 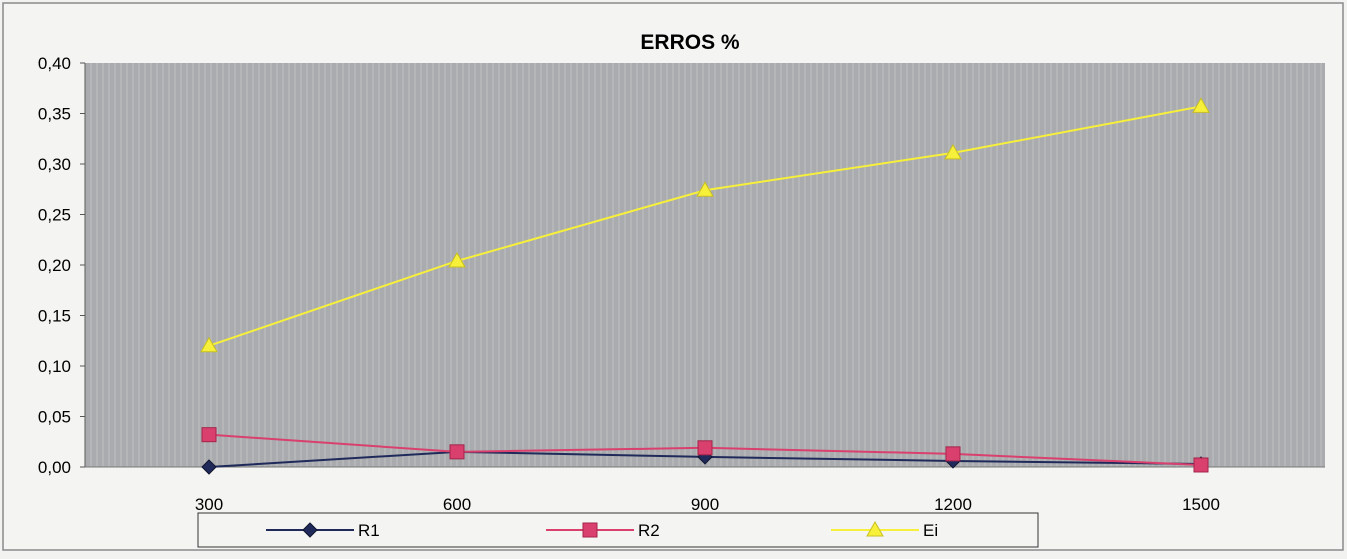 I want to click on y-tick-label: 0,05, so click(x=54, y=417).